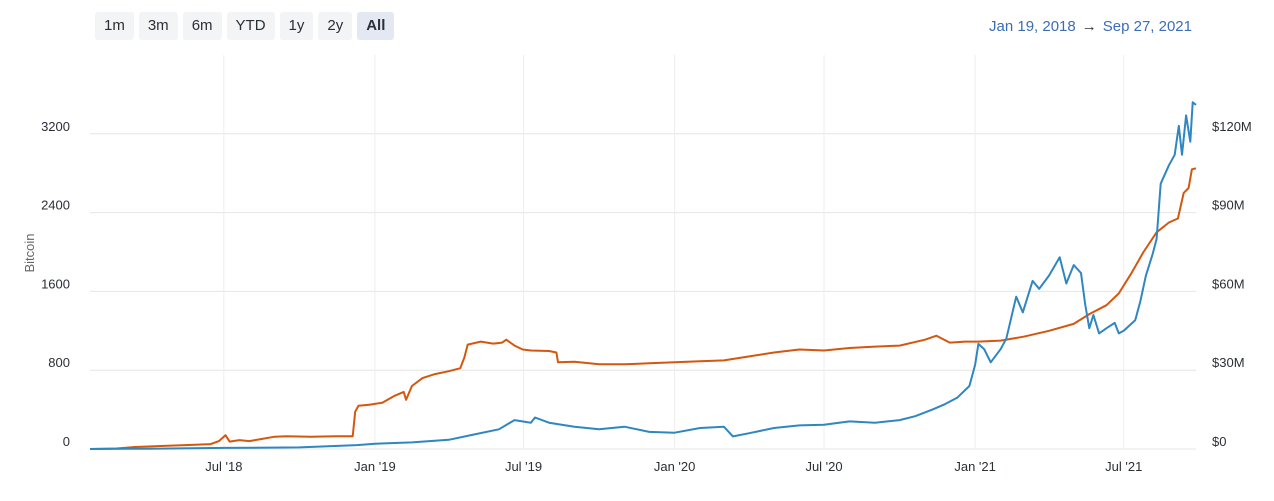 The image size is (1274, 501). What do you see at coordinates (59, 362) in the screenshot?
I see `y-left-tick-label: 800` at bounding box center [59, 362].